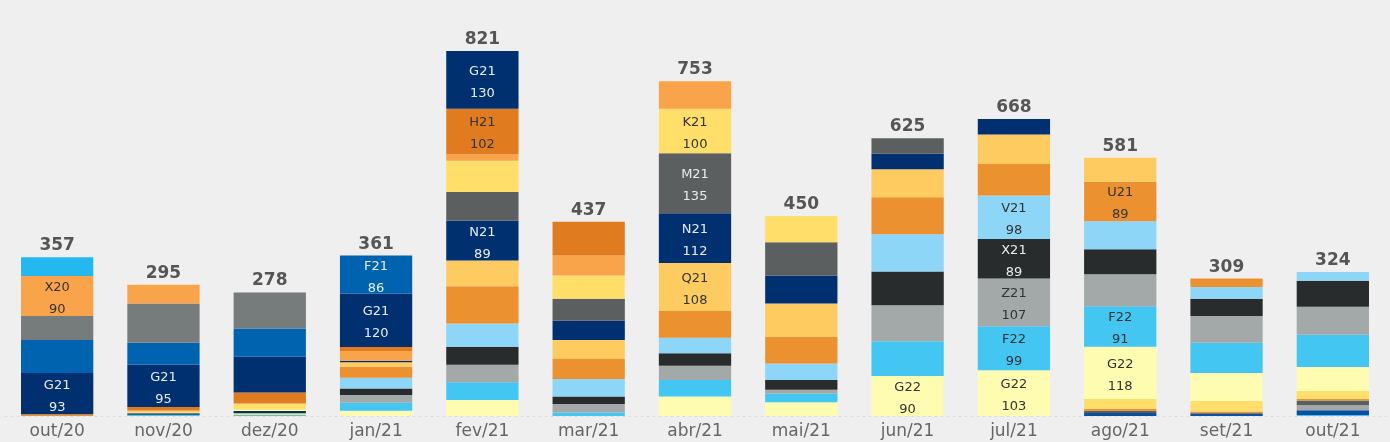 The width and height of the screenshot is (1390, 442). Describe the element at coordinates (1226, 429) in the screenshot. I see `x-tick-label: set/21` at that location.